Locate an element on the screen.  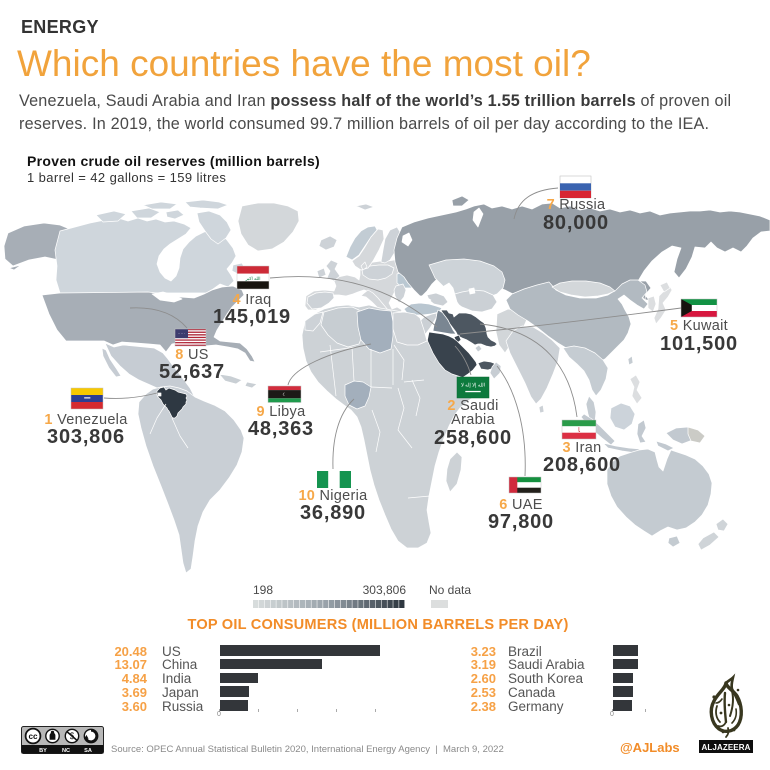
svg-text: cc is located at coordinates (33, 736).